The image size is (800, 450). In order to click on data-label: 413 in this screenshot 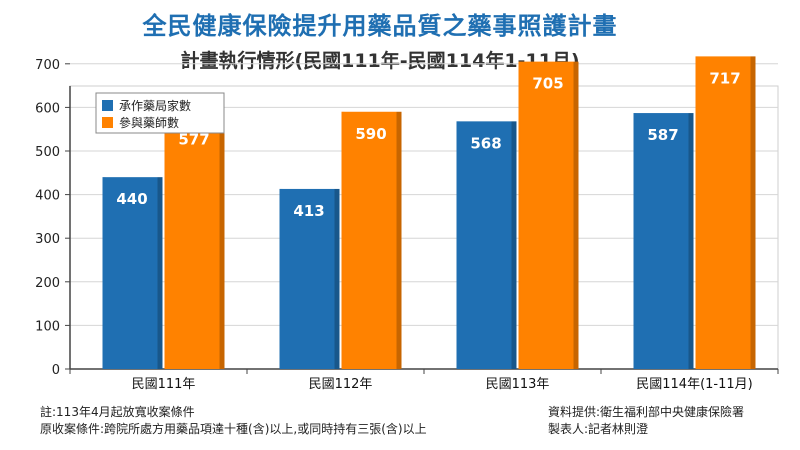, I will do `click(308, 211)`.